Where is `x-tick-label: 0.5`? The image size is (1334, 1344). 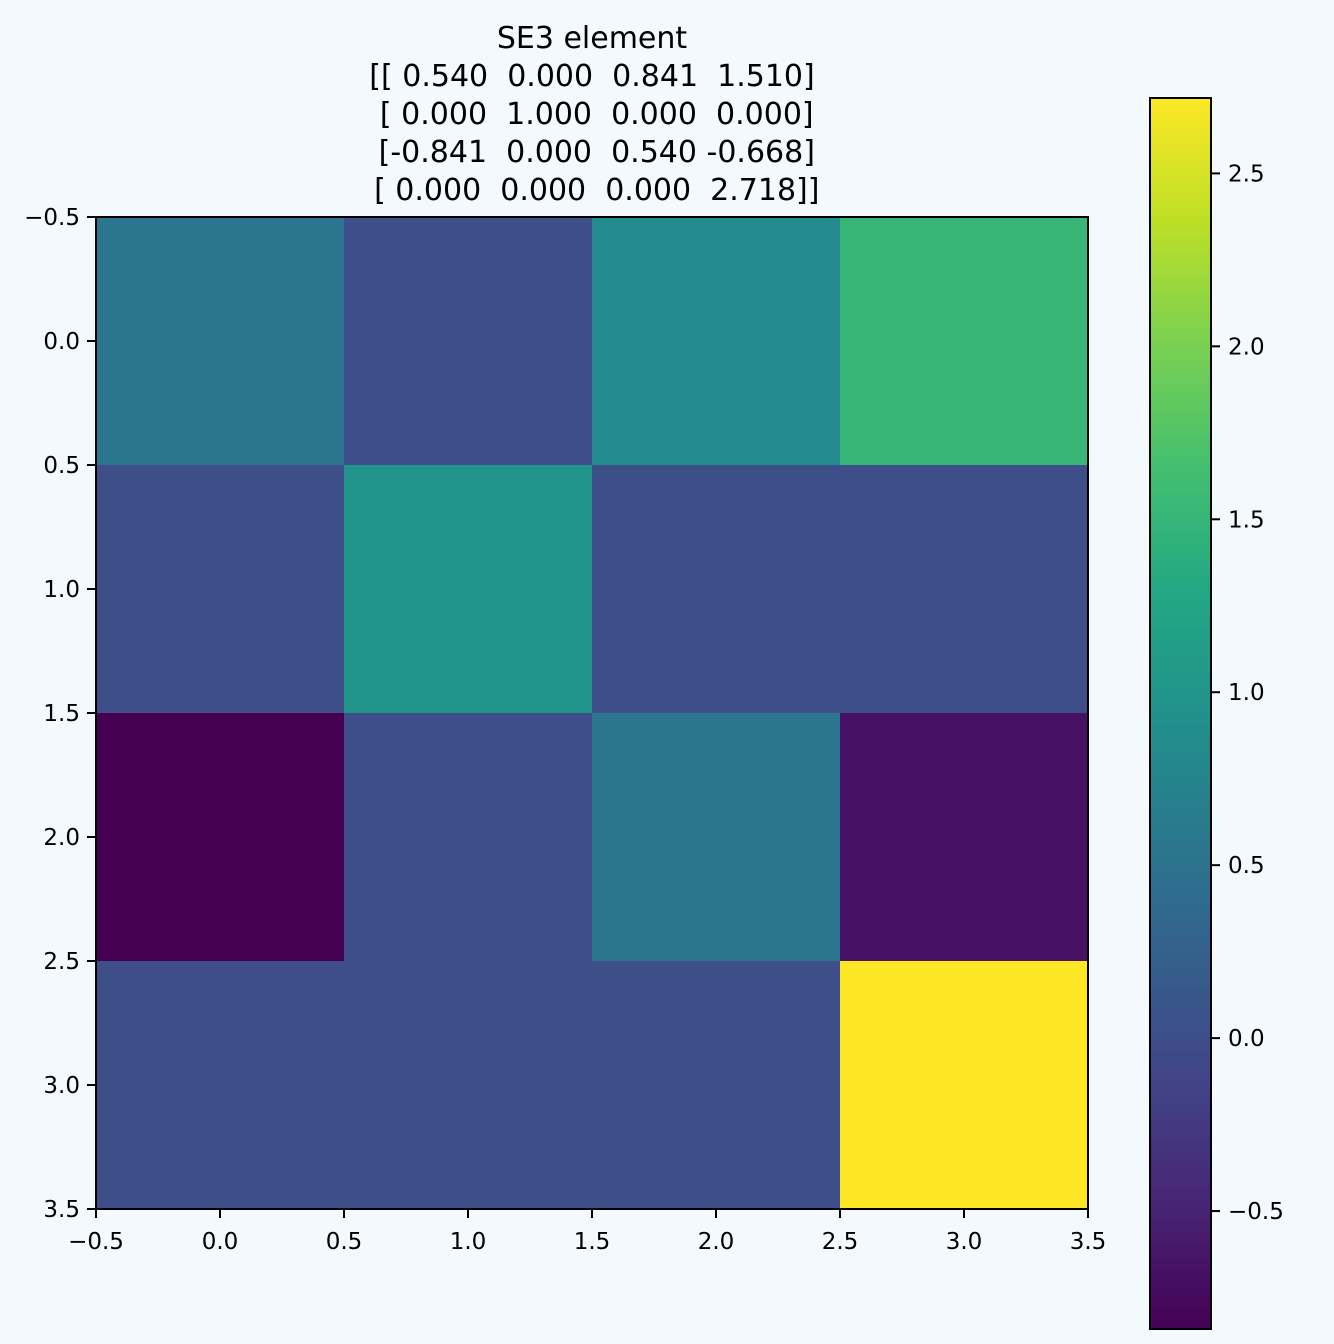
x-tick-label: 0.5 is located at coordinates (344, 1242).